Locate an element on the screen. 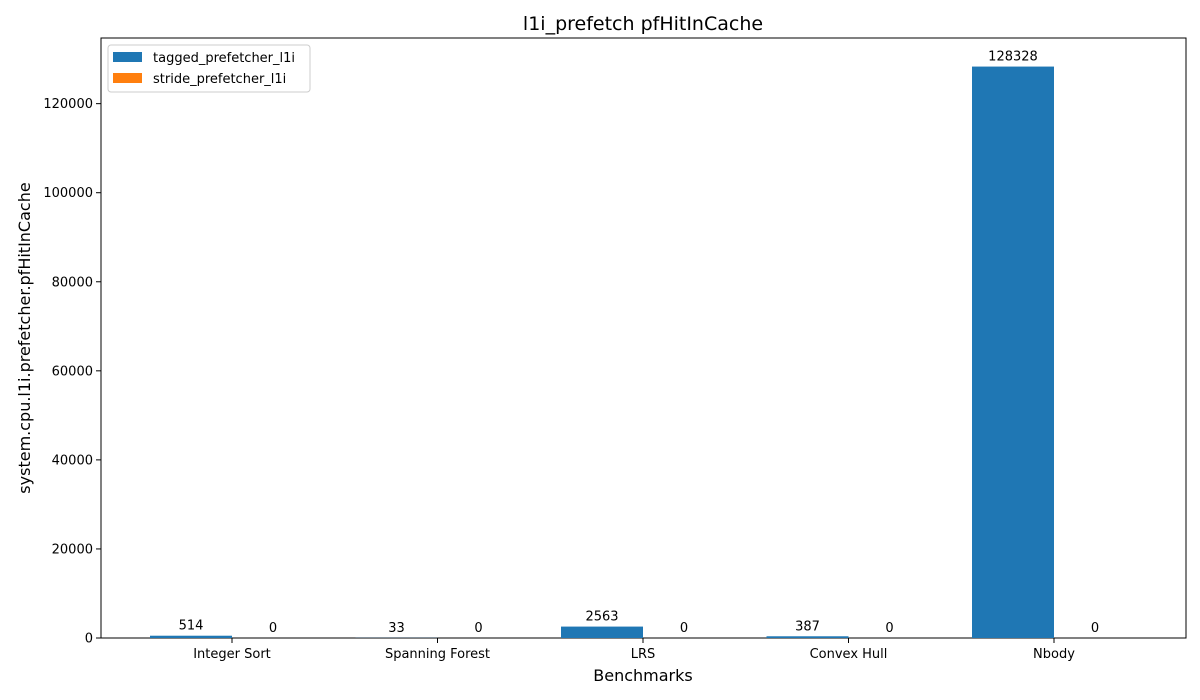 The height and width of the screenshot is (700, 1200). bar-value-label: 128328 is located at coordinates (1013, 57).